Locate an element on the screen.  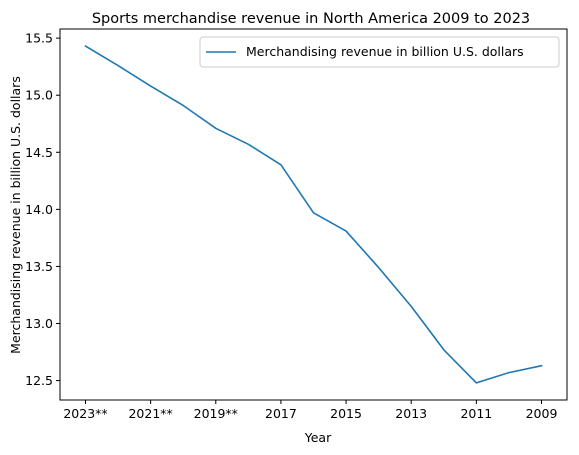
y-tick-label: 15.5 is located at coordinates (39, 38).